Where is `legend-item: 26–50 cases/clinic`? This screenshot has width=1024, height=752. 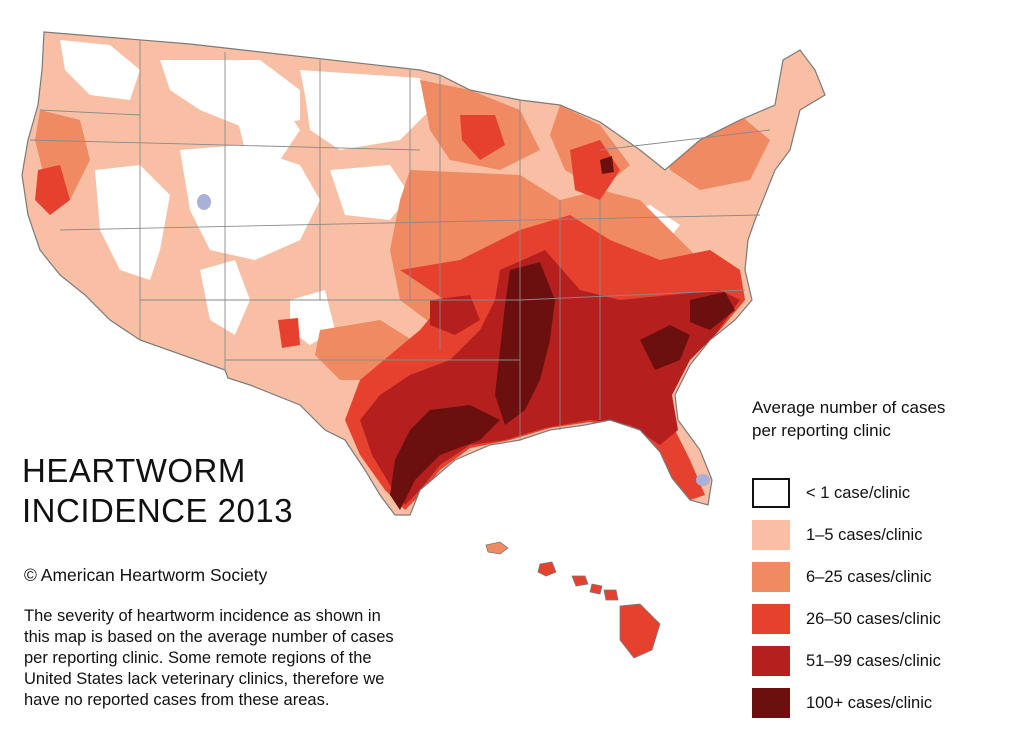 legend-item: 26–50 cases/clinic is located at coordinates (846, 619).